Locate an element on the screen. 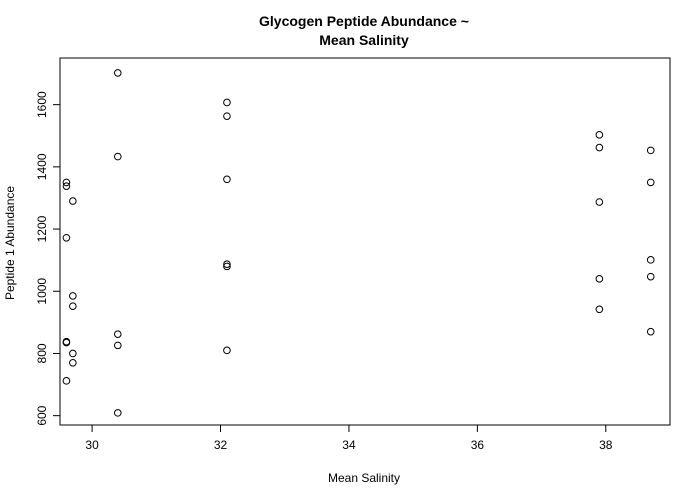 The width and height of the screenshot is (700, 500). chart-title-line-2: Mean Salinity is located at coordinates (364, 40).